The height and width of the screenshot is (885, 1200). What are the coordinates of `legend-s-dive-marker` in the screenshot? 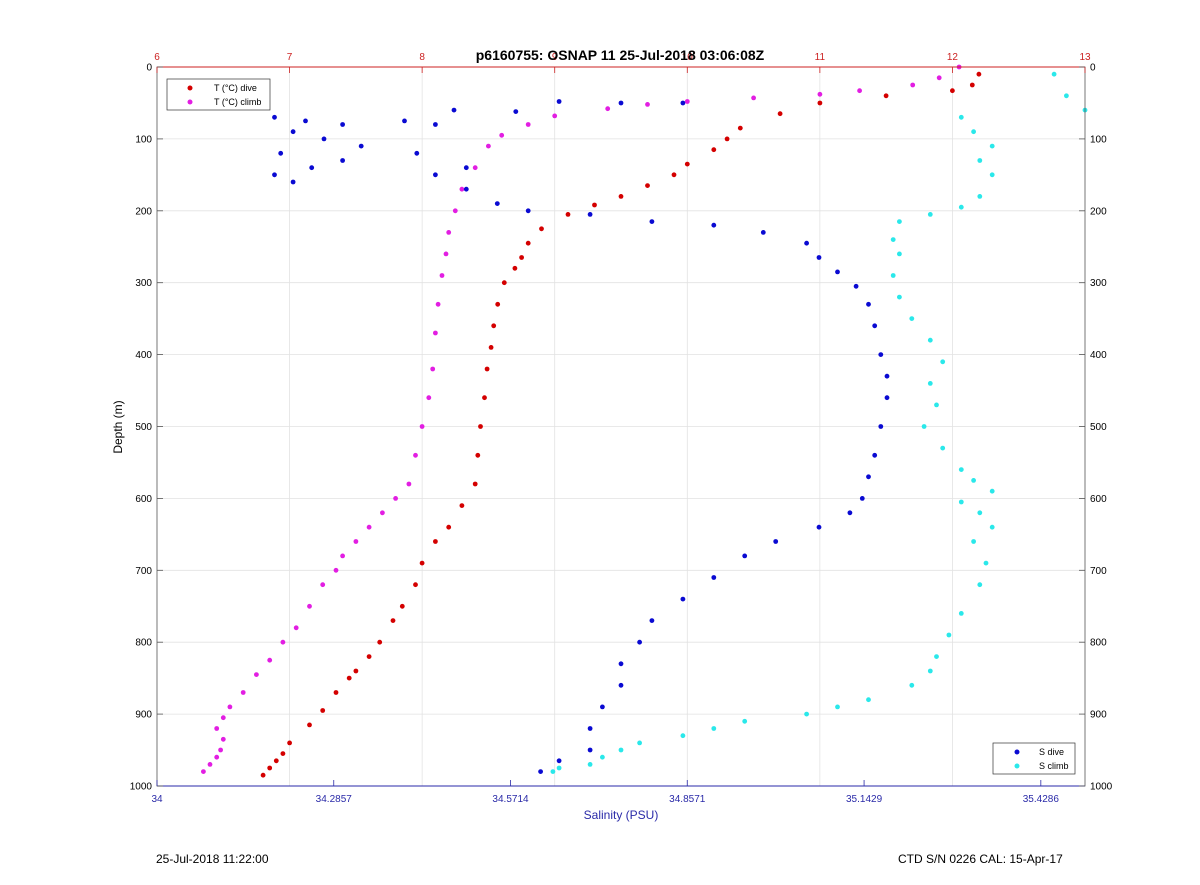 It's located at (1017, 752).